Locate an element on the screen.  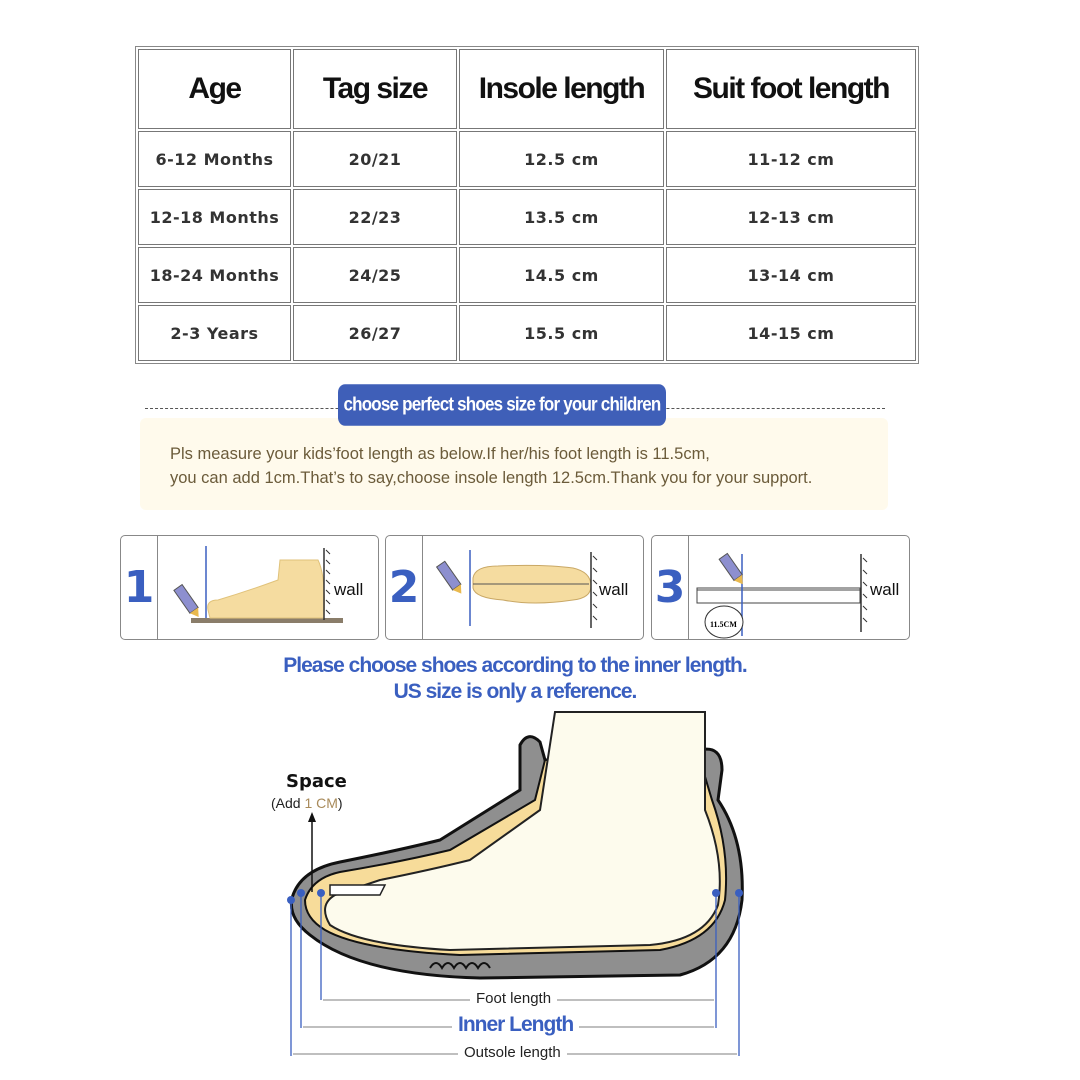
foot-length-label: Foot length is located at coordinates (514, 998).